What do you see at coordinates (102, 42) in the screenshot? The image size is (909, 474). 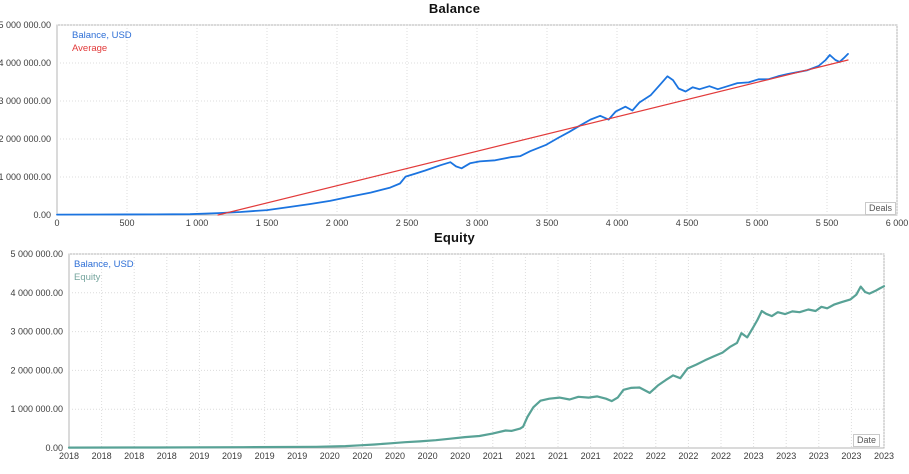 I see `balance-chart-legend: Balance, USD Average` at bounding box center [102, 42].